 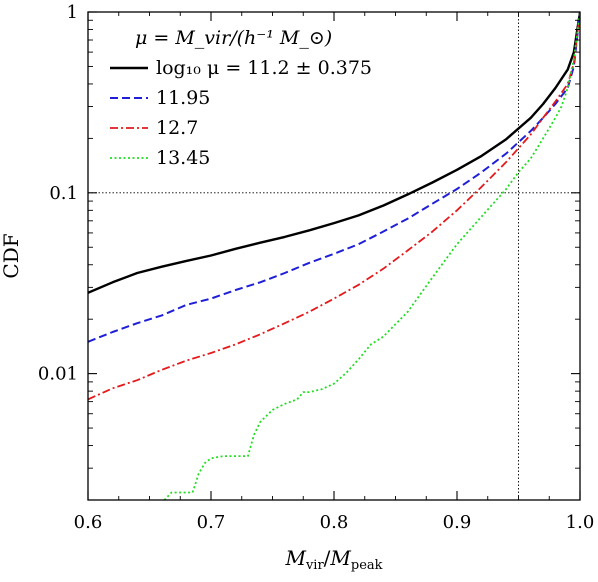 What do you see at coordinates (334, 522) in the screenshot?
I see `x-tick-label: 0.8` at bounding box center [334, 522].